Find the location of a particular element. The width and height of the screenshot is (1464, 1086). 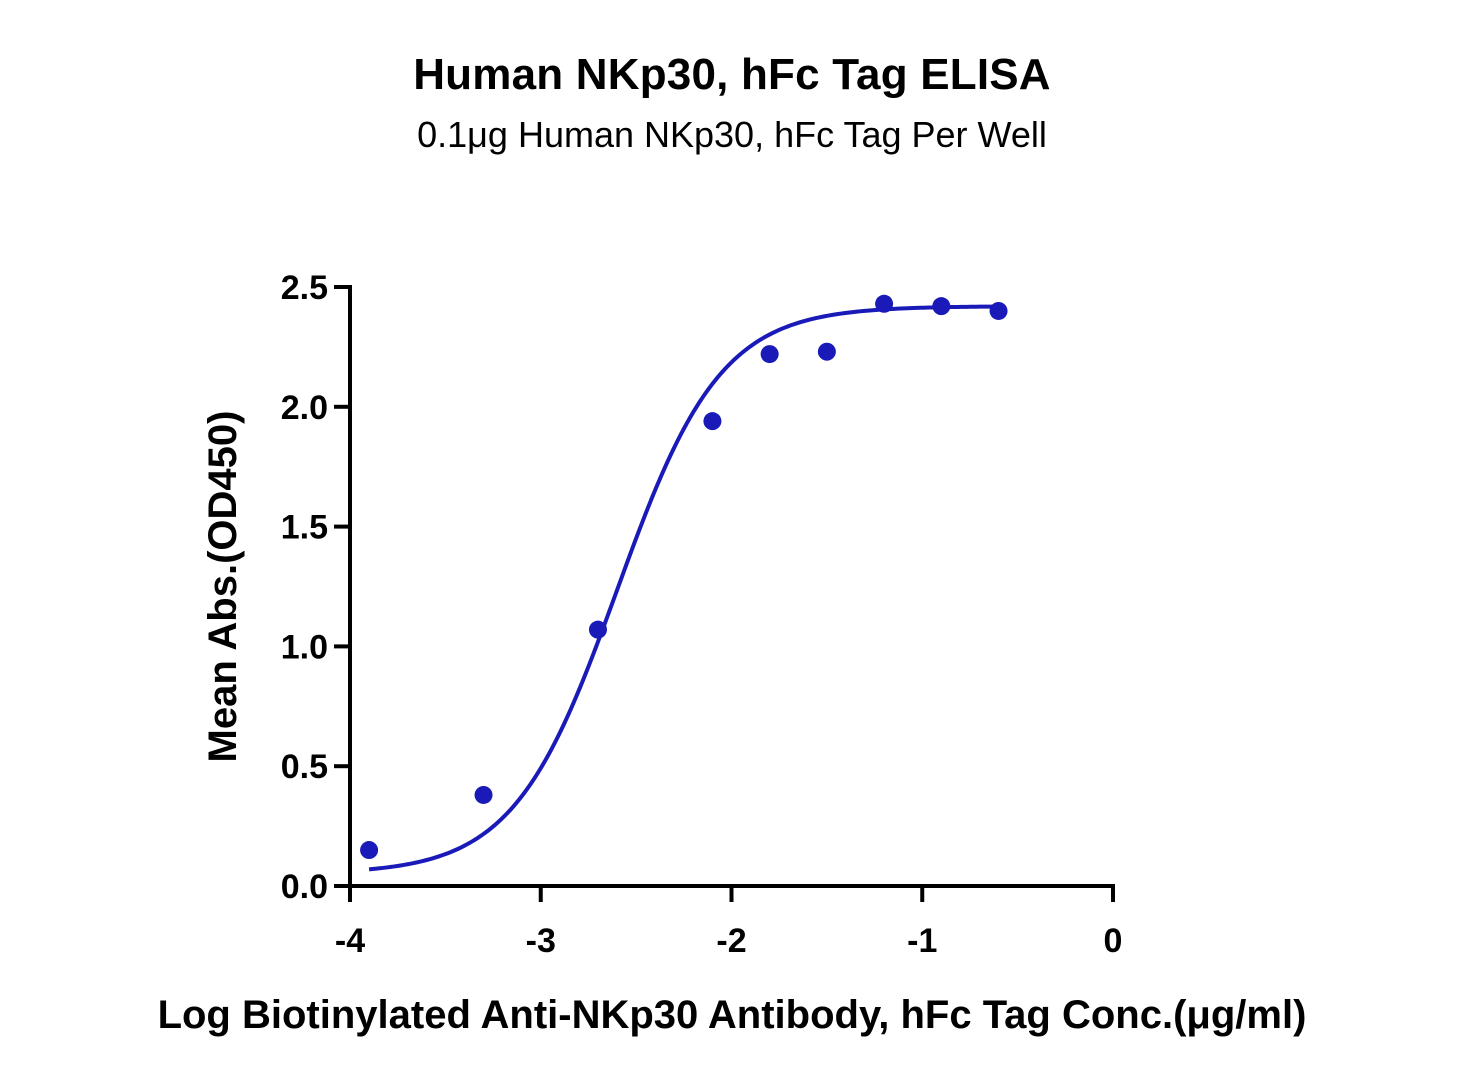

x-tick-label: -1 is located at coordinates (922, 941).